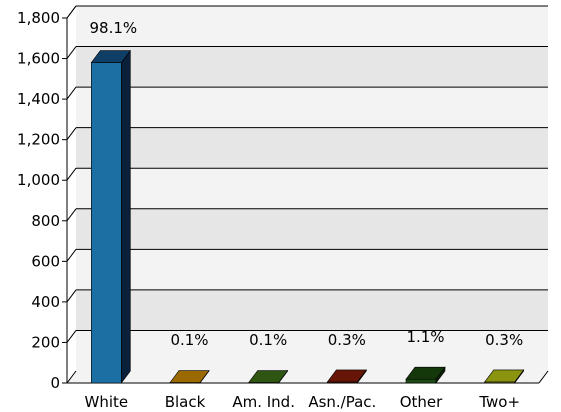 Image resolution: width=561 pixels, height=412 pixels. Describe the element at coordinates (45, 221) in the screenshot. I see `y-tick-label: 800` at that location.